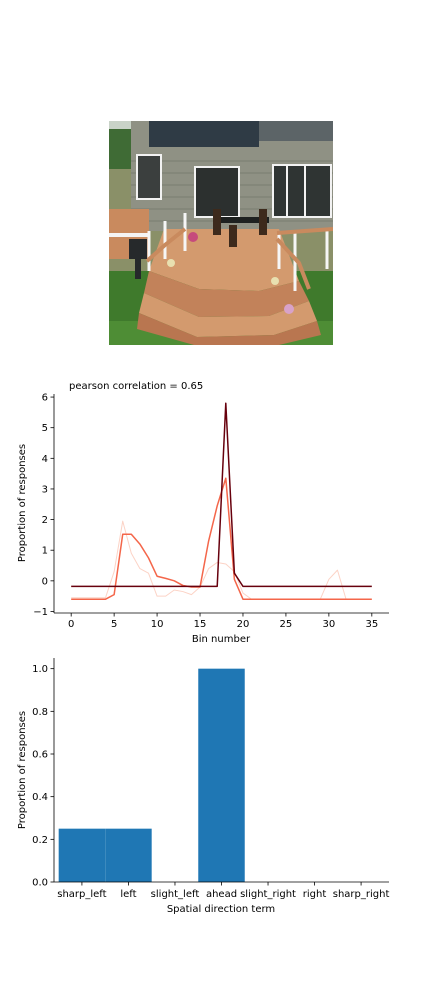 The height and width of the screenshot is (1008, 432). Describe the element at coordinates (45, 459) in the screenshot. I see `line-chart-ytick-label: 4` at that location.